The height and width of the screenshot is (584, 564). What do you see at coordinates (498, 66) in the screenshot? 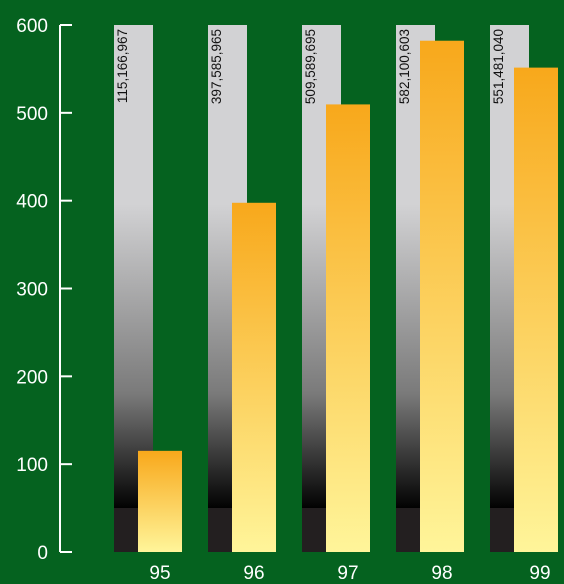
I see `data-label-99: 551,481,040` at bounding box center [498, 66].